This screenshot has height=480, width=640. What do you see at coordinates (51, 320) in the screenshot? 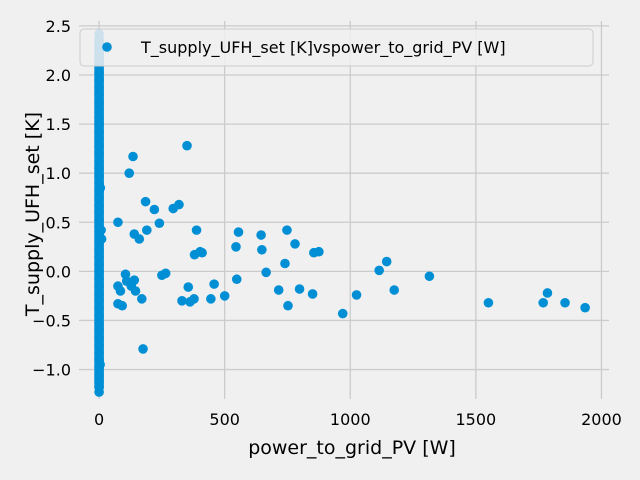
I see `y-tick-label-1: −0.5` at bounding box center [51, 320].